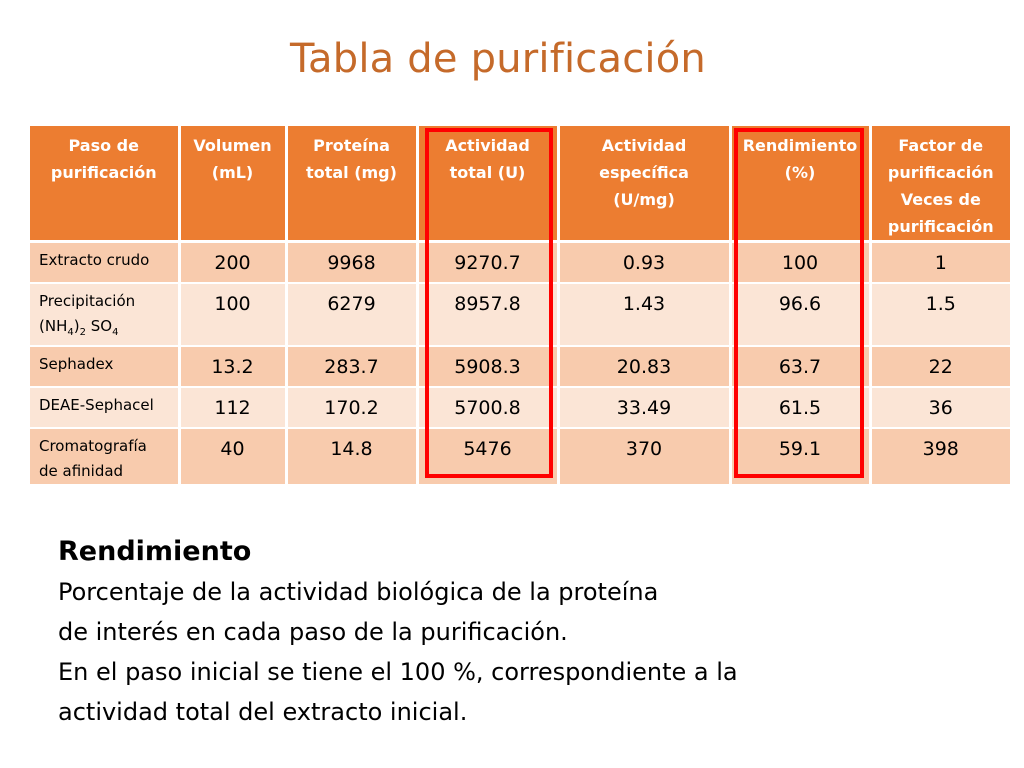 Image resolution: width=1024 pixels, height=768 pixels. I want to click on table-cell: 9270.7, so click(488, 262).